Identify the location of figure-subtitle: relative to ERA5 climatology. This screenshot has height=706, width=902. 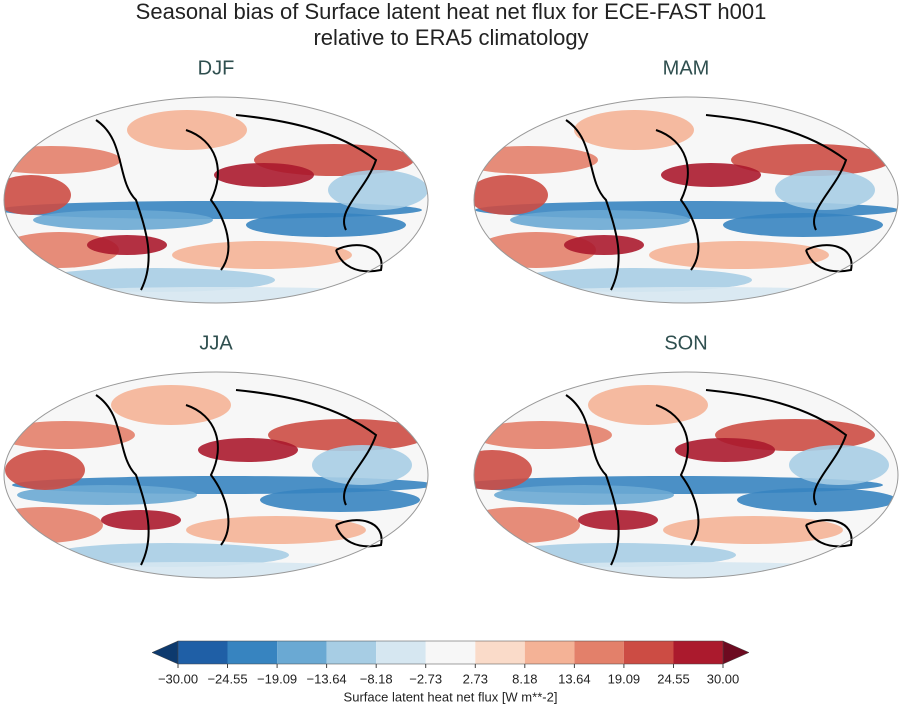
(450, 37).